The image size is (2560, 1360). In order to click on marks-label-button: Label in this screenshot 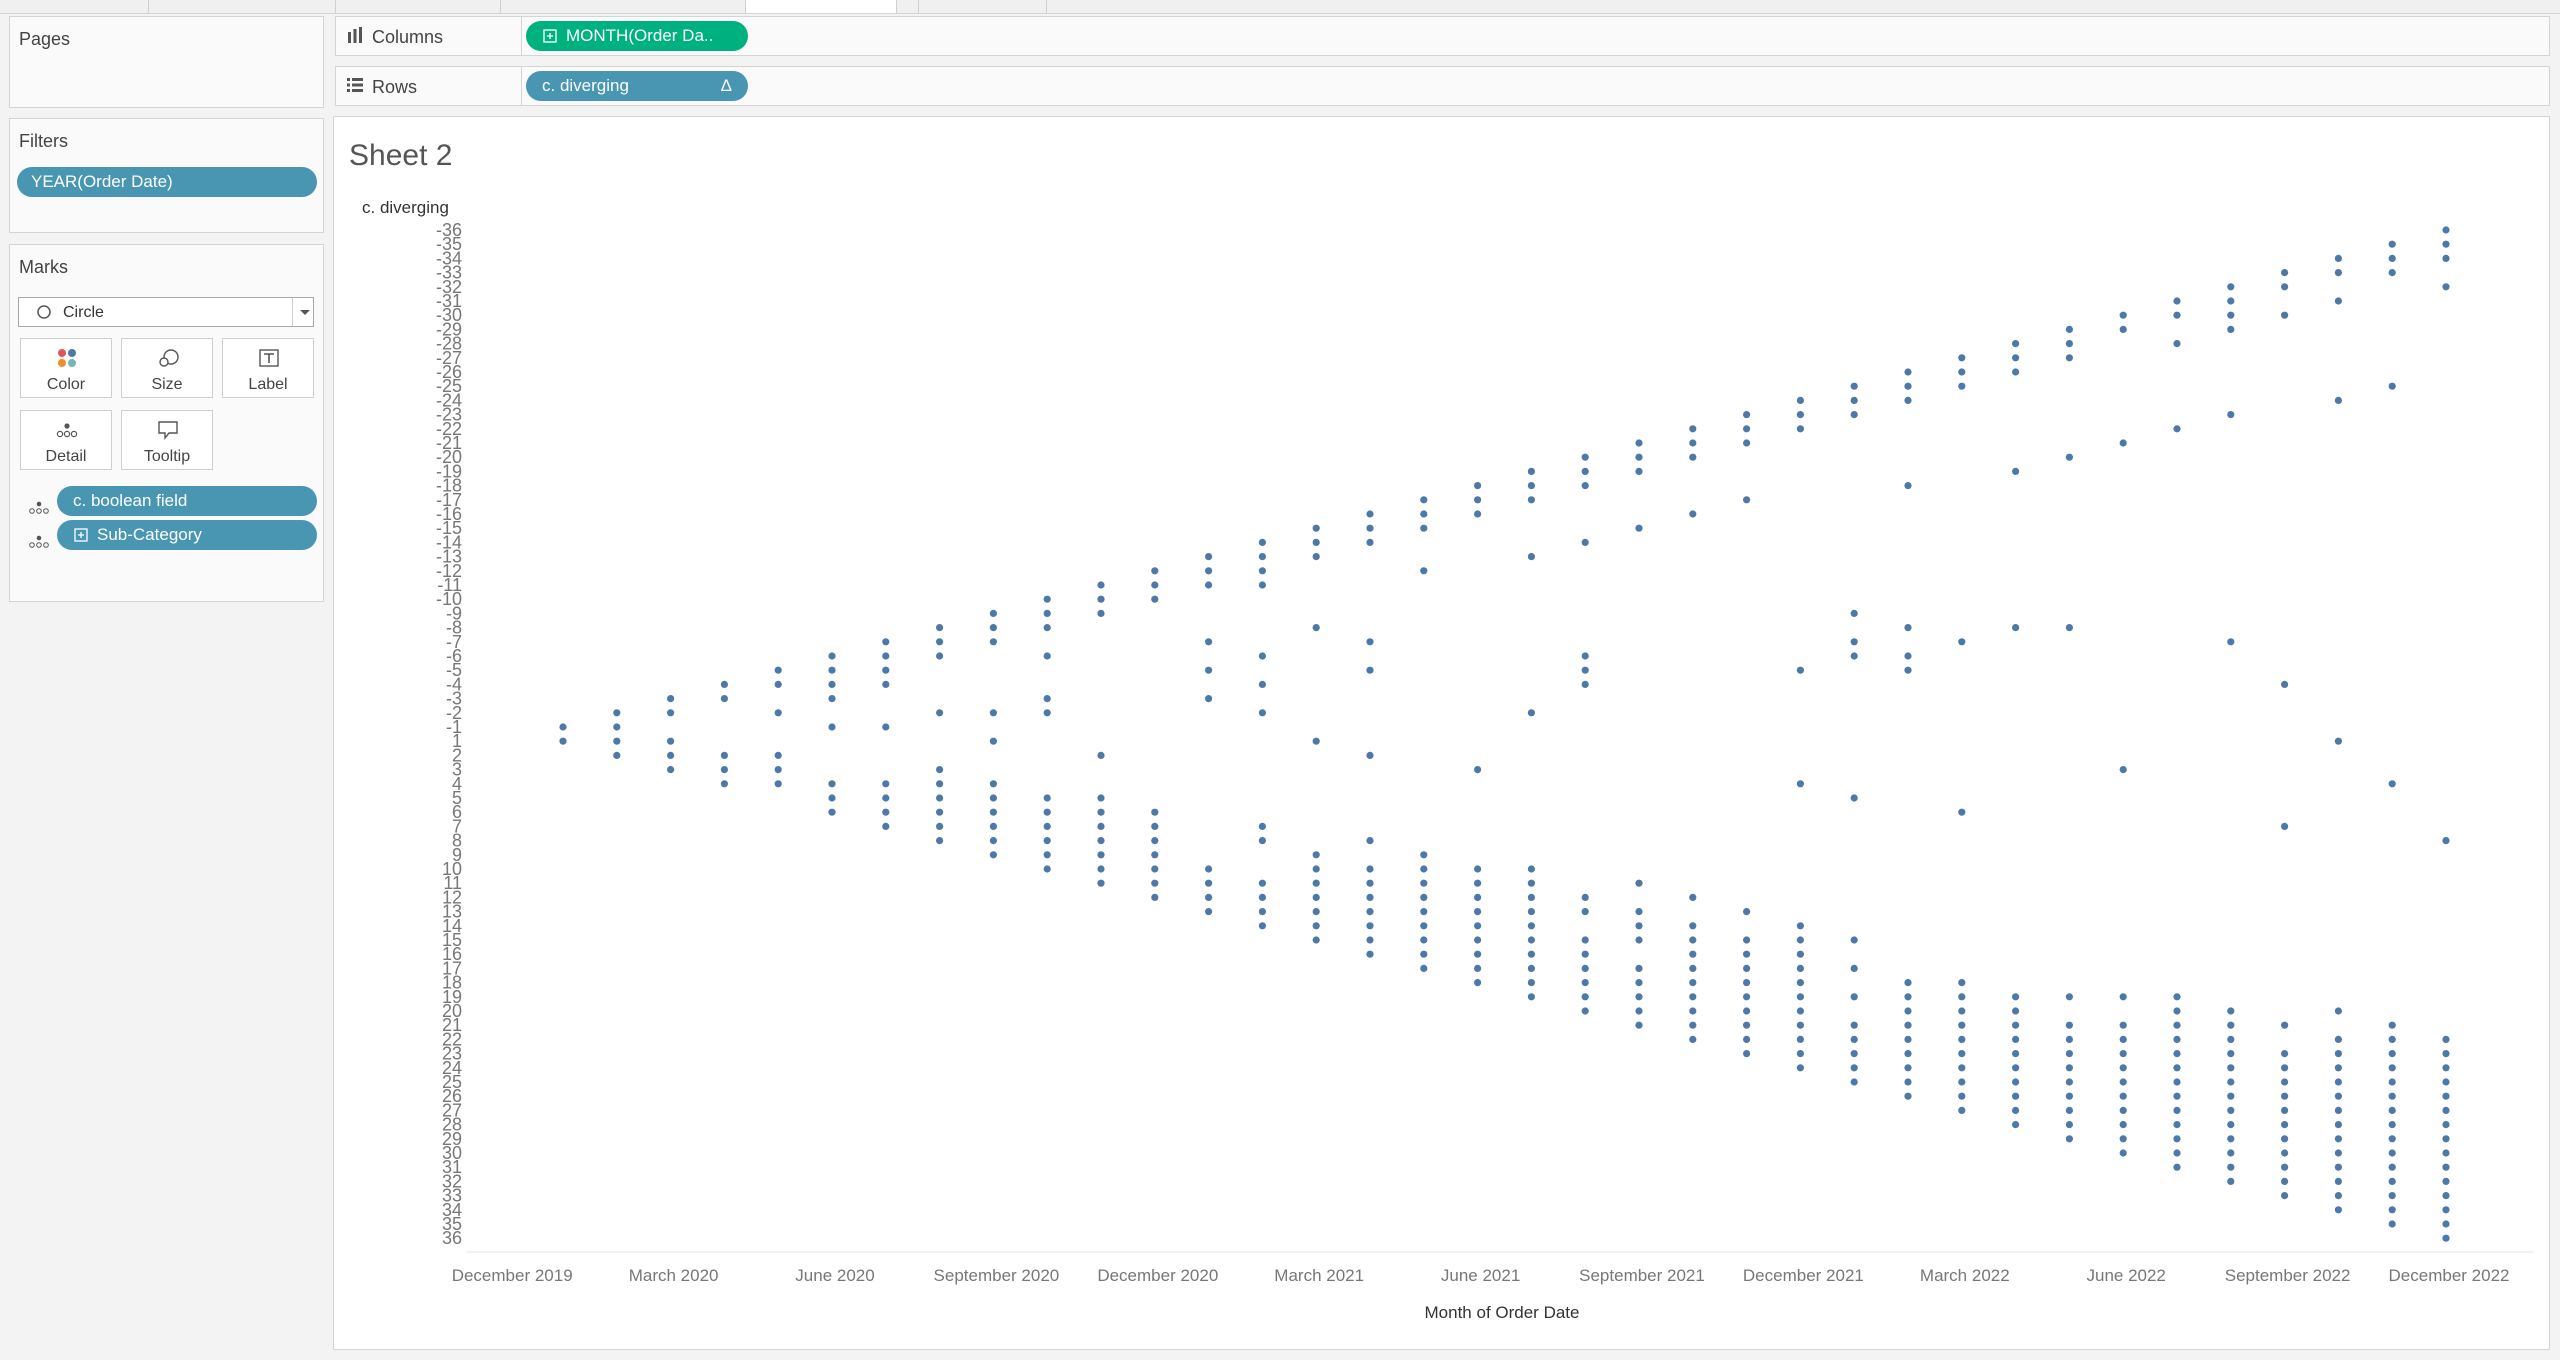, I will do `click(268, 368)`.